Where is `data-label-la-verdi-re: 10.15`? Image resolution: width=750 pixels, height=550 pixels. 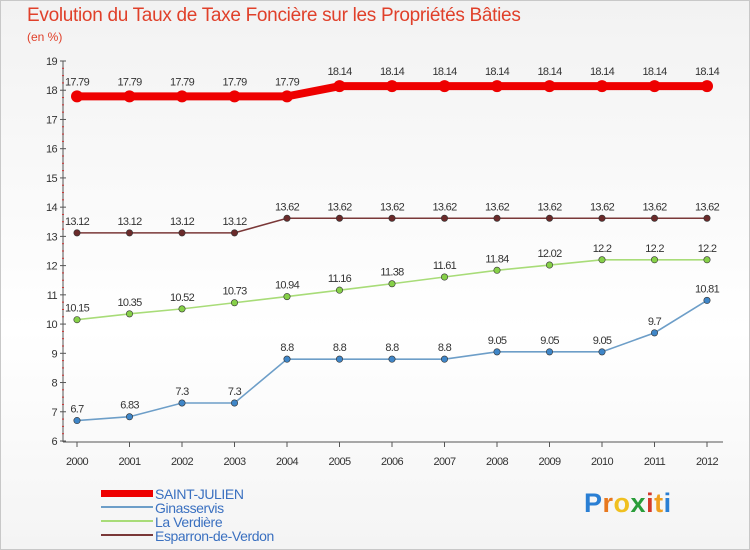 data-label-la-verdi-re: 10.15 is located at coordinates (77, 309).